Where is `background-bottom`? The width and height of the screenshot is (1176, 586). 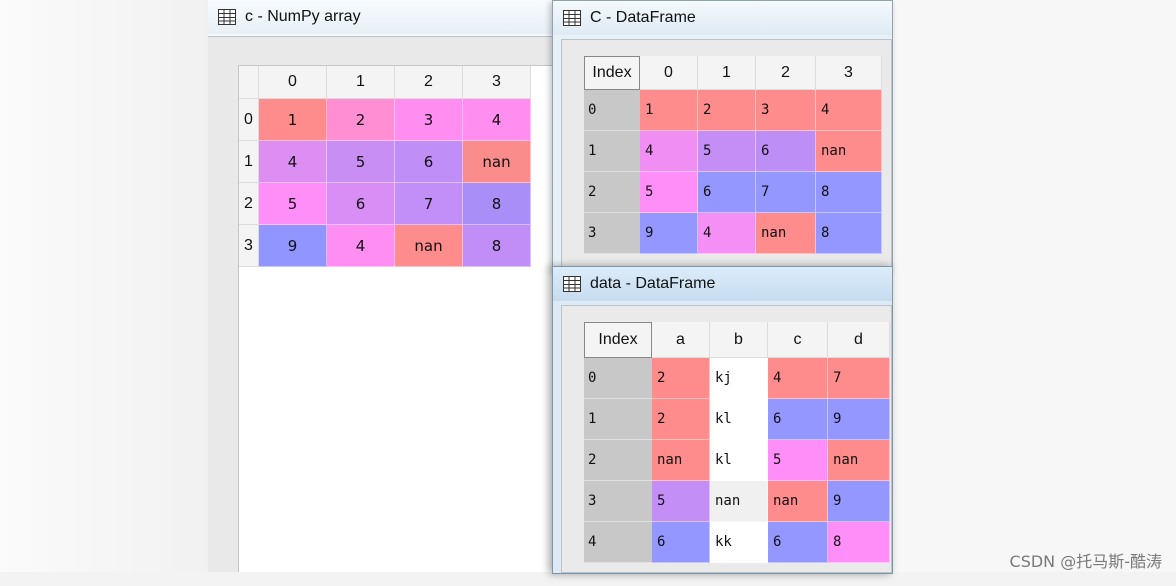 background-bottom is located at coordinates (588, 579).